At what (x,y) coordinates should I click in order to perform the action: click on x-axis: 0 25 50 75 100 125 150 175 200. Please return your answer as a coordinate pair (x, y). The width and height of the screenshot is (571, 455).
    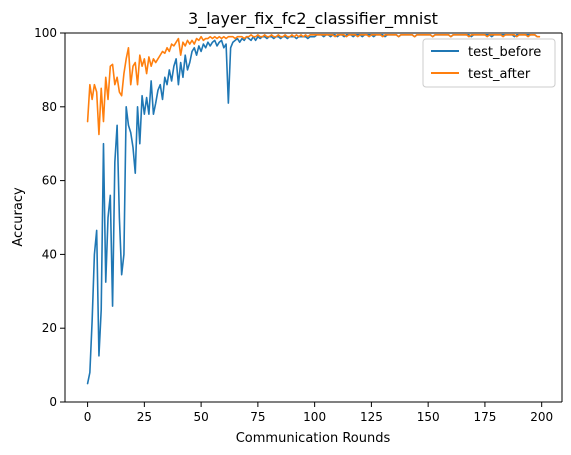
    Looking at the image, I should click on (318, 413).